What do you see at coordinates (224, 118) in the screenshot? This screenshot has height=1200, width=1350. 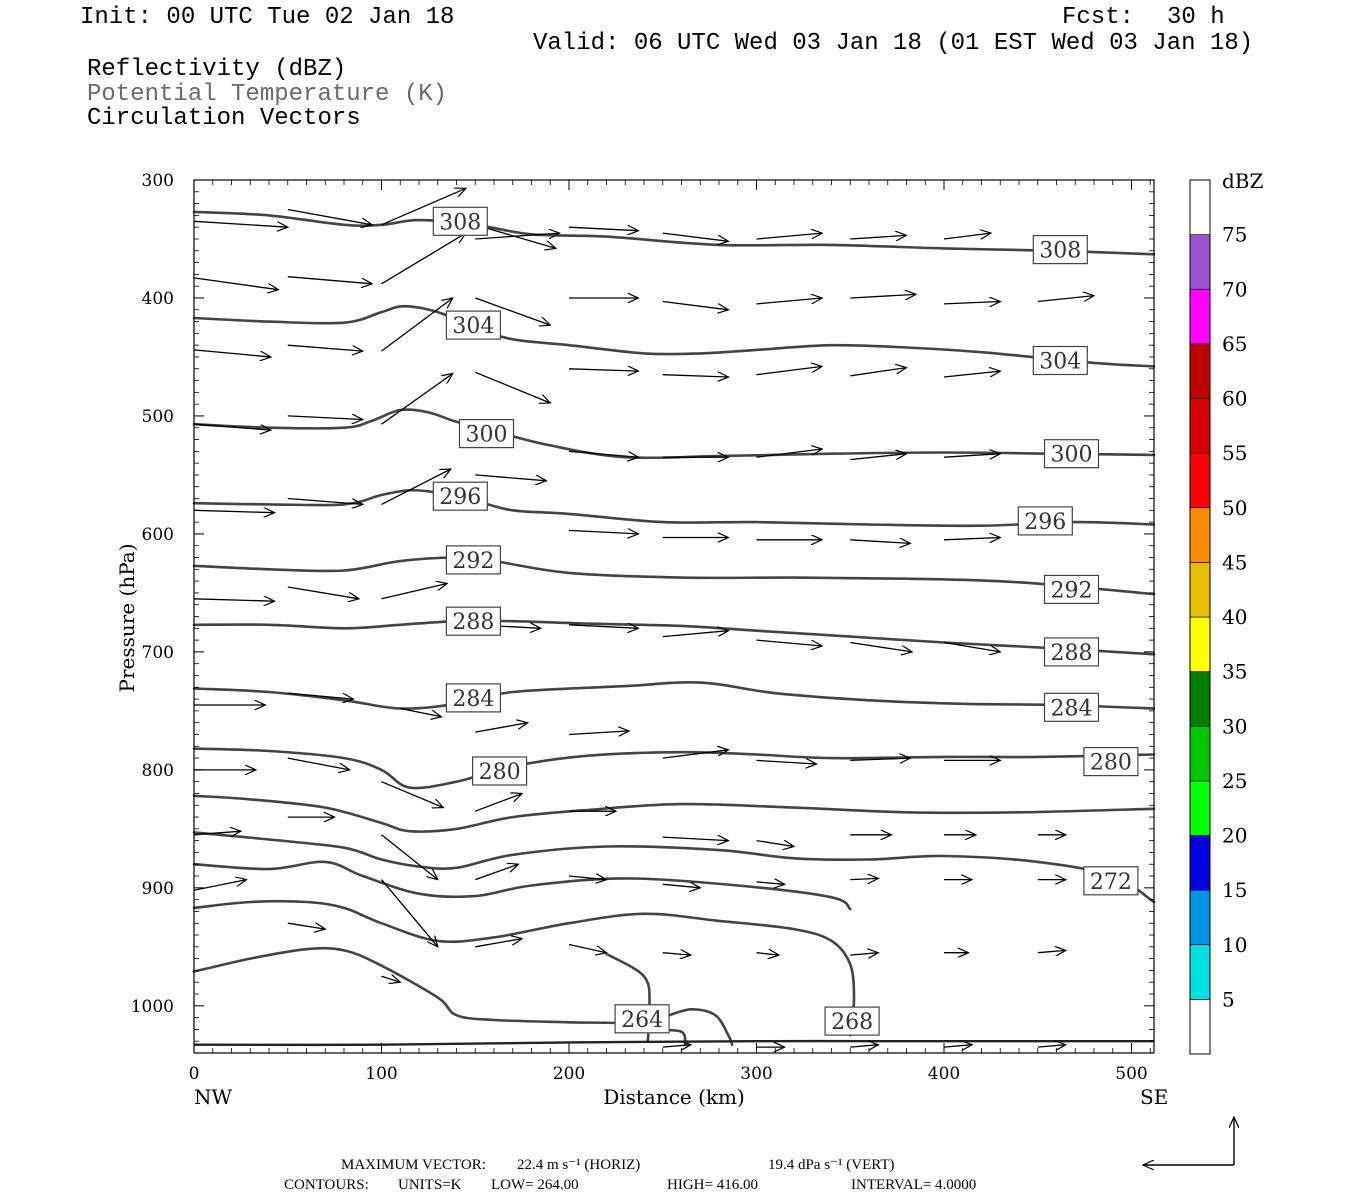 I see `field-title-circulation-vectors: Circulation Vectors` at bounding box center [224, 118].